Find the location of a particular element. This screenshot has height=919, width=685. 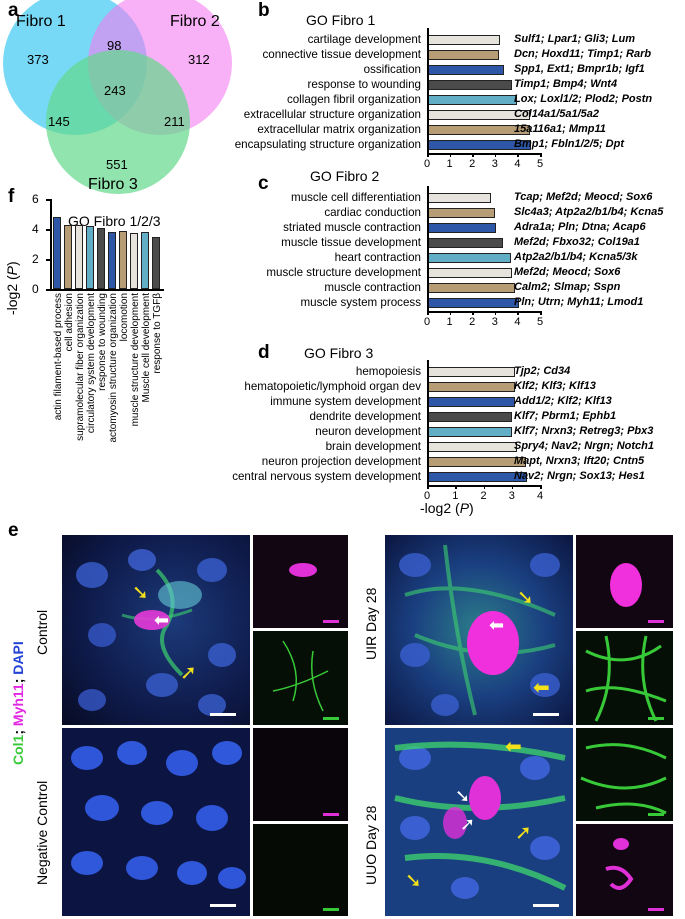

panel-a-letter: a is located at coordinates (13, 10).